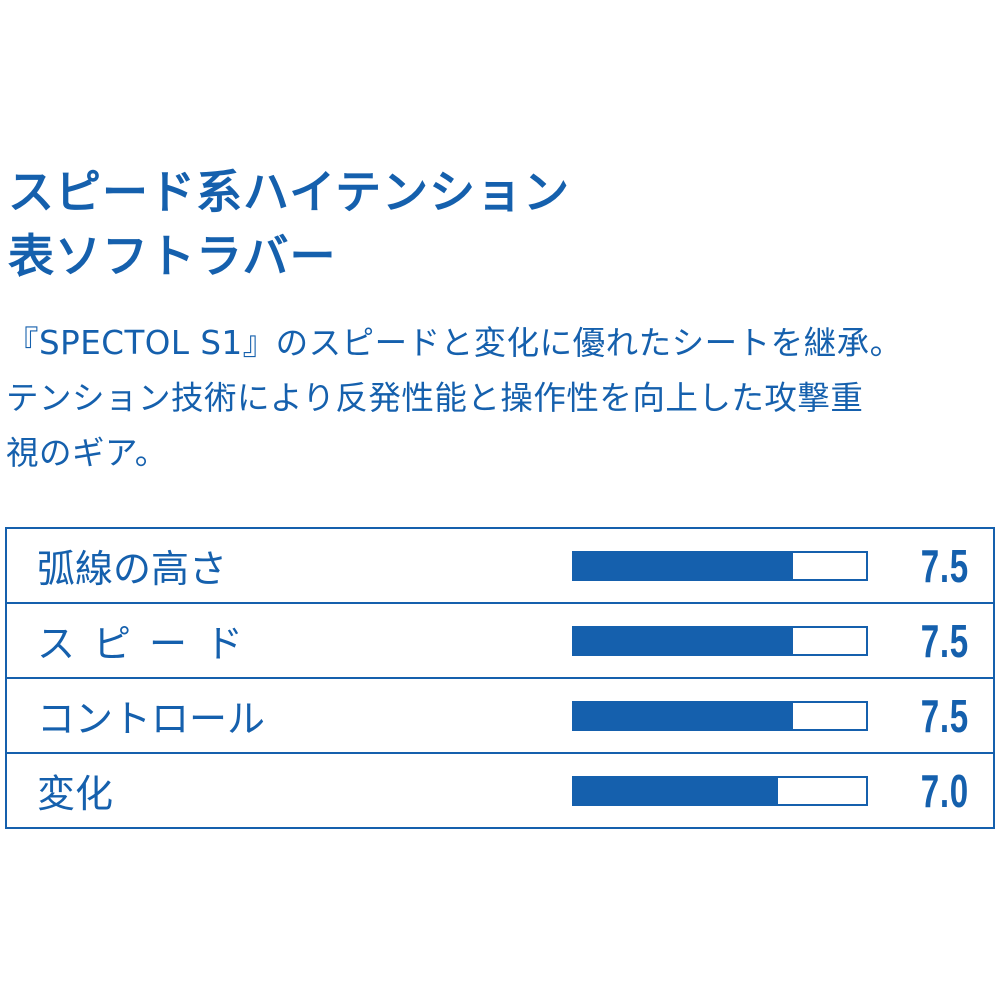 The image size is (1000, 1000). Describe the element at coordinates (500, 566) in the screenshot. I see `spec-row-arc-height: 弧線の高さ 7.5` at that location.